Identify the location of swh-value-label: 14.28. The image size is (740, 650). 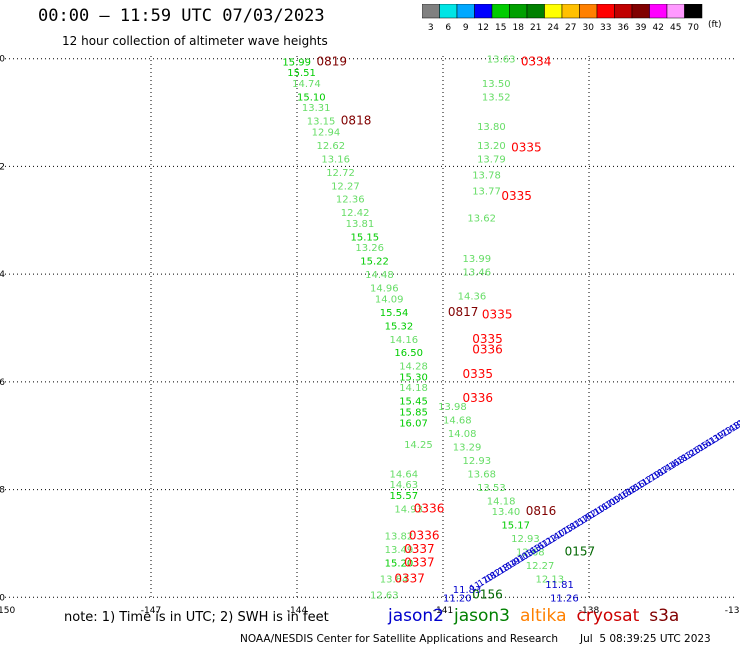
(413, 367).